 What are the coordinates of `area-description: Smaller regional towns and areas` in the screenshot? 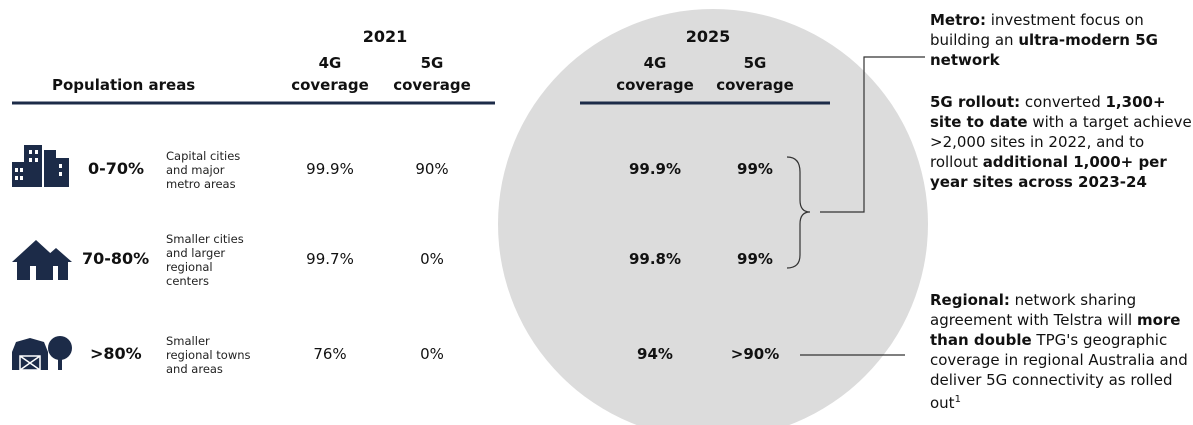 It's located at (208, 355).